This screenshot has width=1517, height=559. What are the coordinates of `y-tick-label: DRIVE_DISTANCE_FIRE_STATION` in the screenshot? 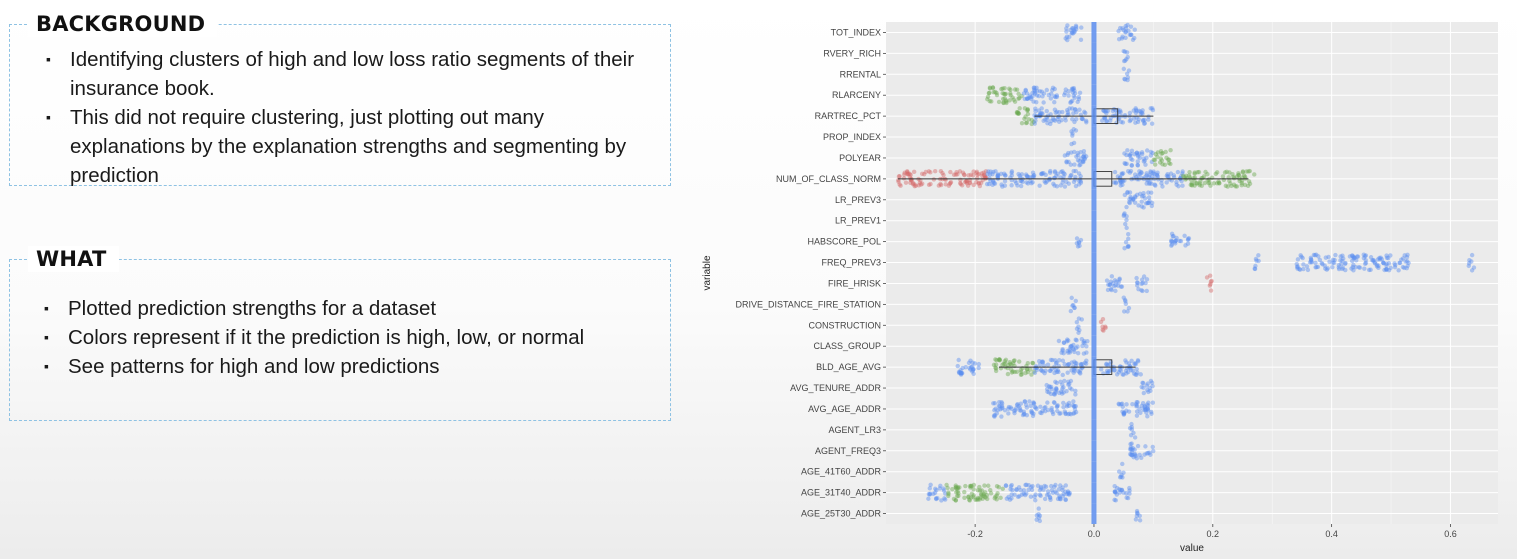 It's located at (808, 304).